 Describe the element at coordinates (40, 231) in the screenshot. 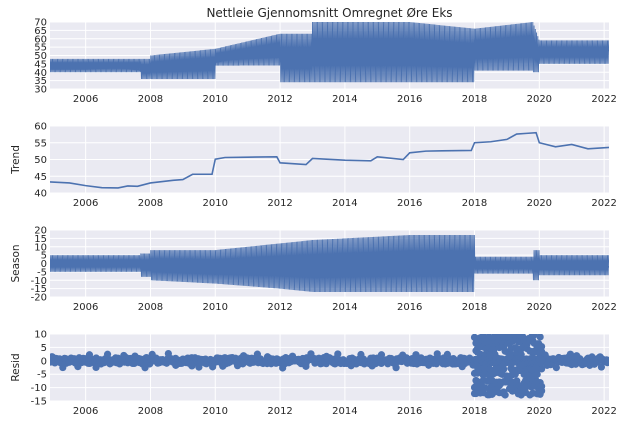

I see `y-tick-label: 20` at that location.